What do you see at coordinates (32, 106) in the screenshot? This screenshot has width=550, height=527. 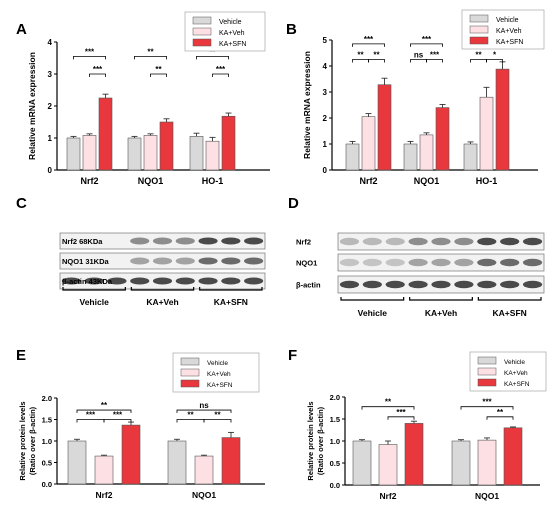 I see `y-axis-title: Relative mRNA expression` at bounding box center [32, 106].